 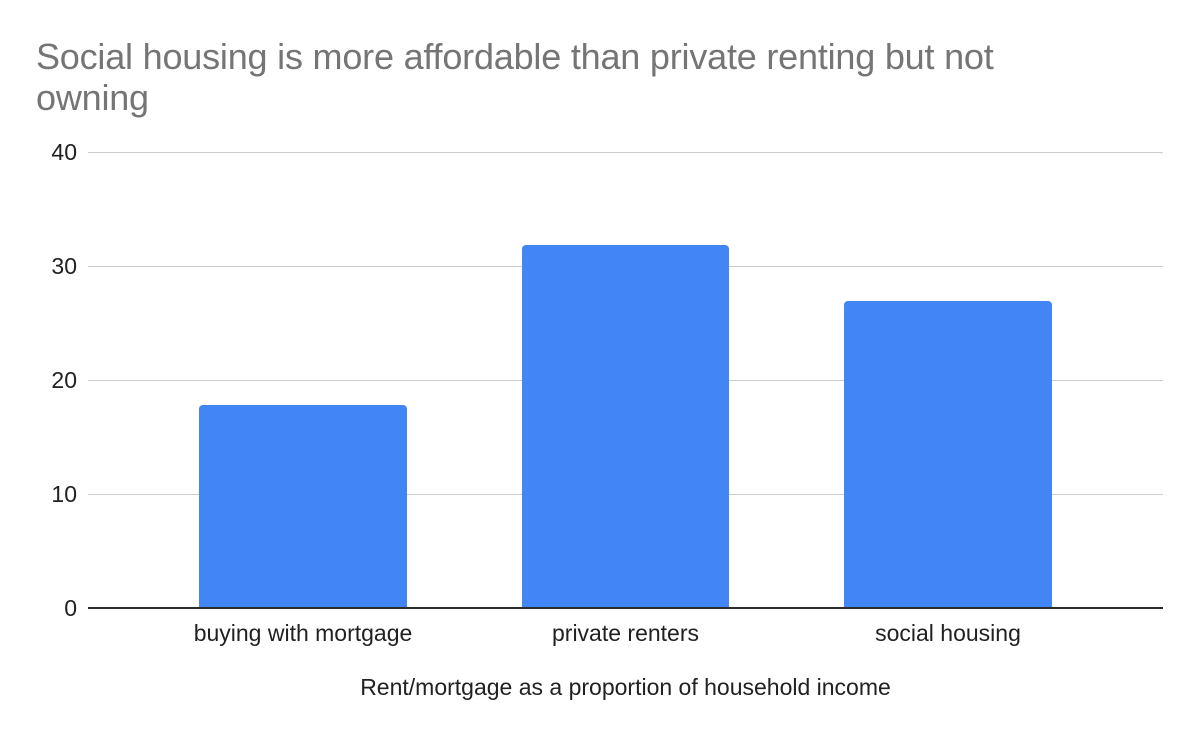 I want to click on y-tick-label: 10, so click(x=64, y=494).